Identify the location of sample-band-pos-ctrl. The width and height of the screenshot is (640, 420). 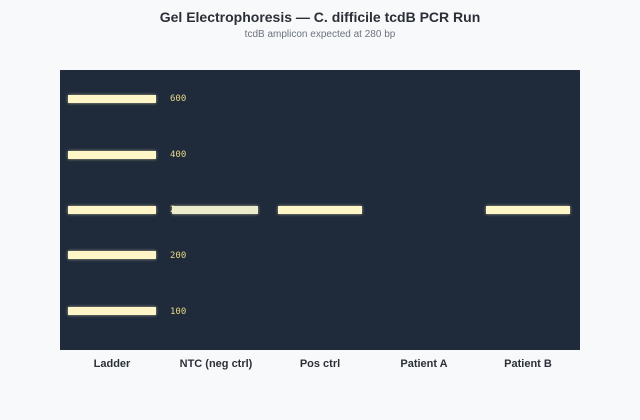
(320, 210).